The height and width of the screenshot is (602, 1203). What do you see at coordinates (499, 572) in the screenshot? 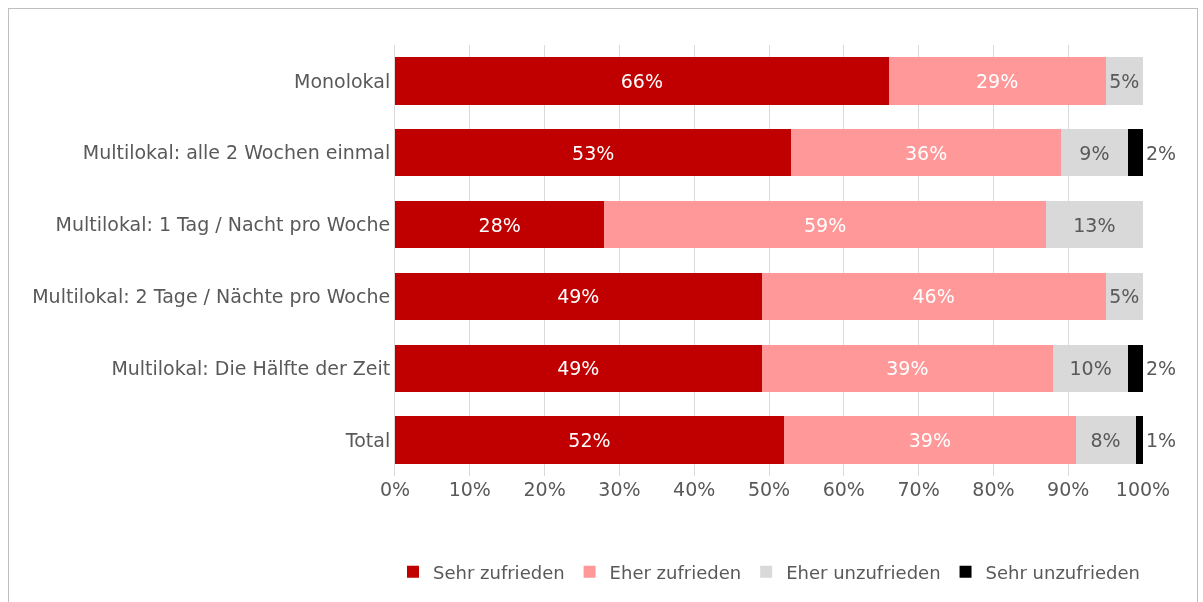
I see `legend-label: Sehr zufrieden` at bounding box center [499, 572].